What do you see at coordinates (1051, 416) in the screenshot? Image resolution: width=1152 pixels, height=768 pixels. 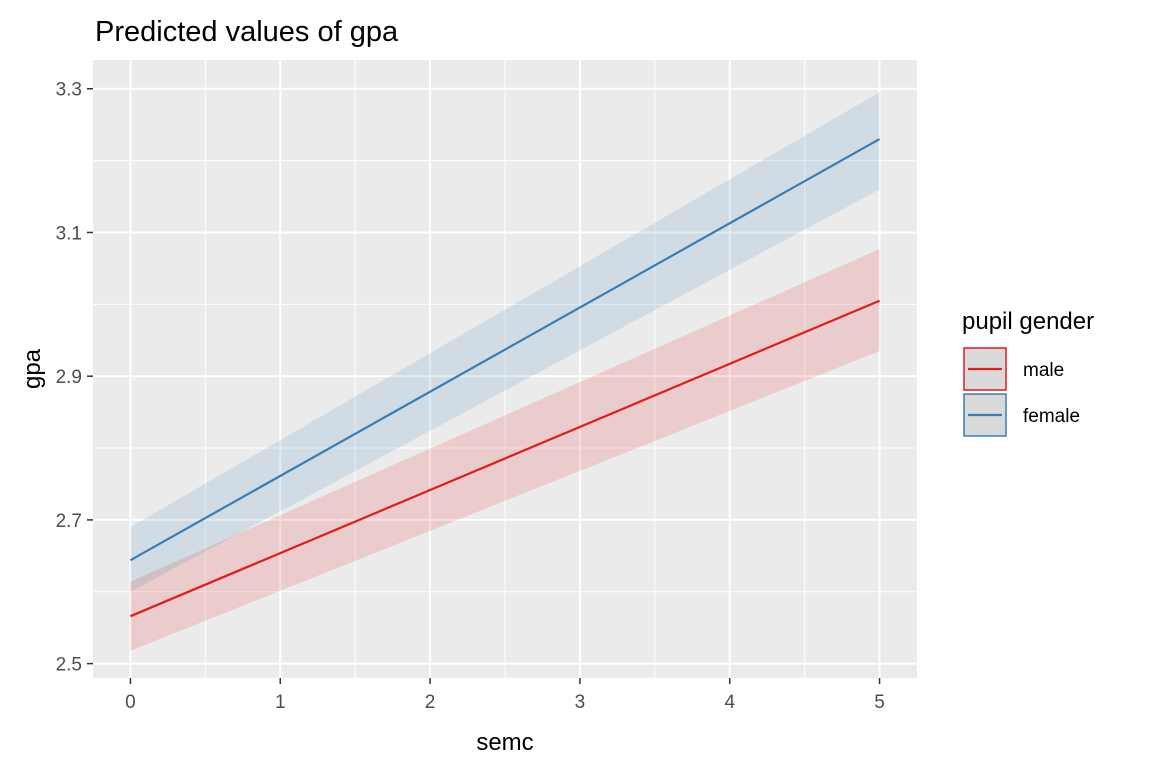 I see `legend-label-female: female` at bounding box center [1051, 416].